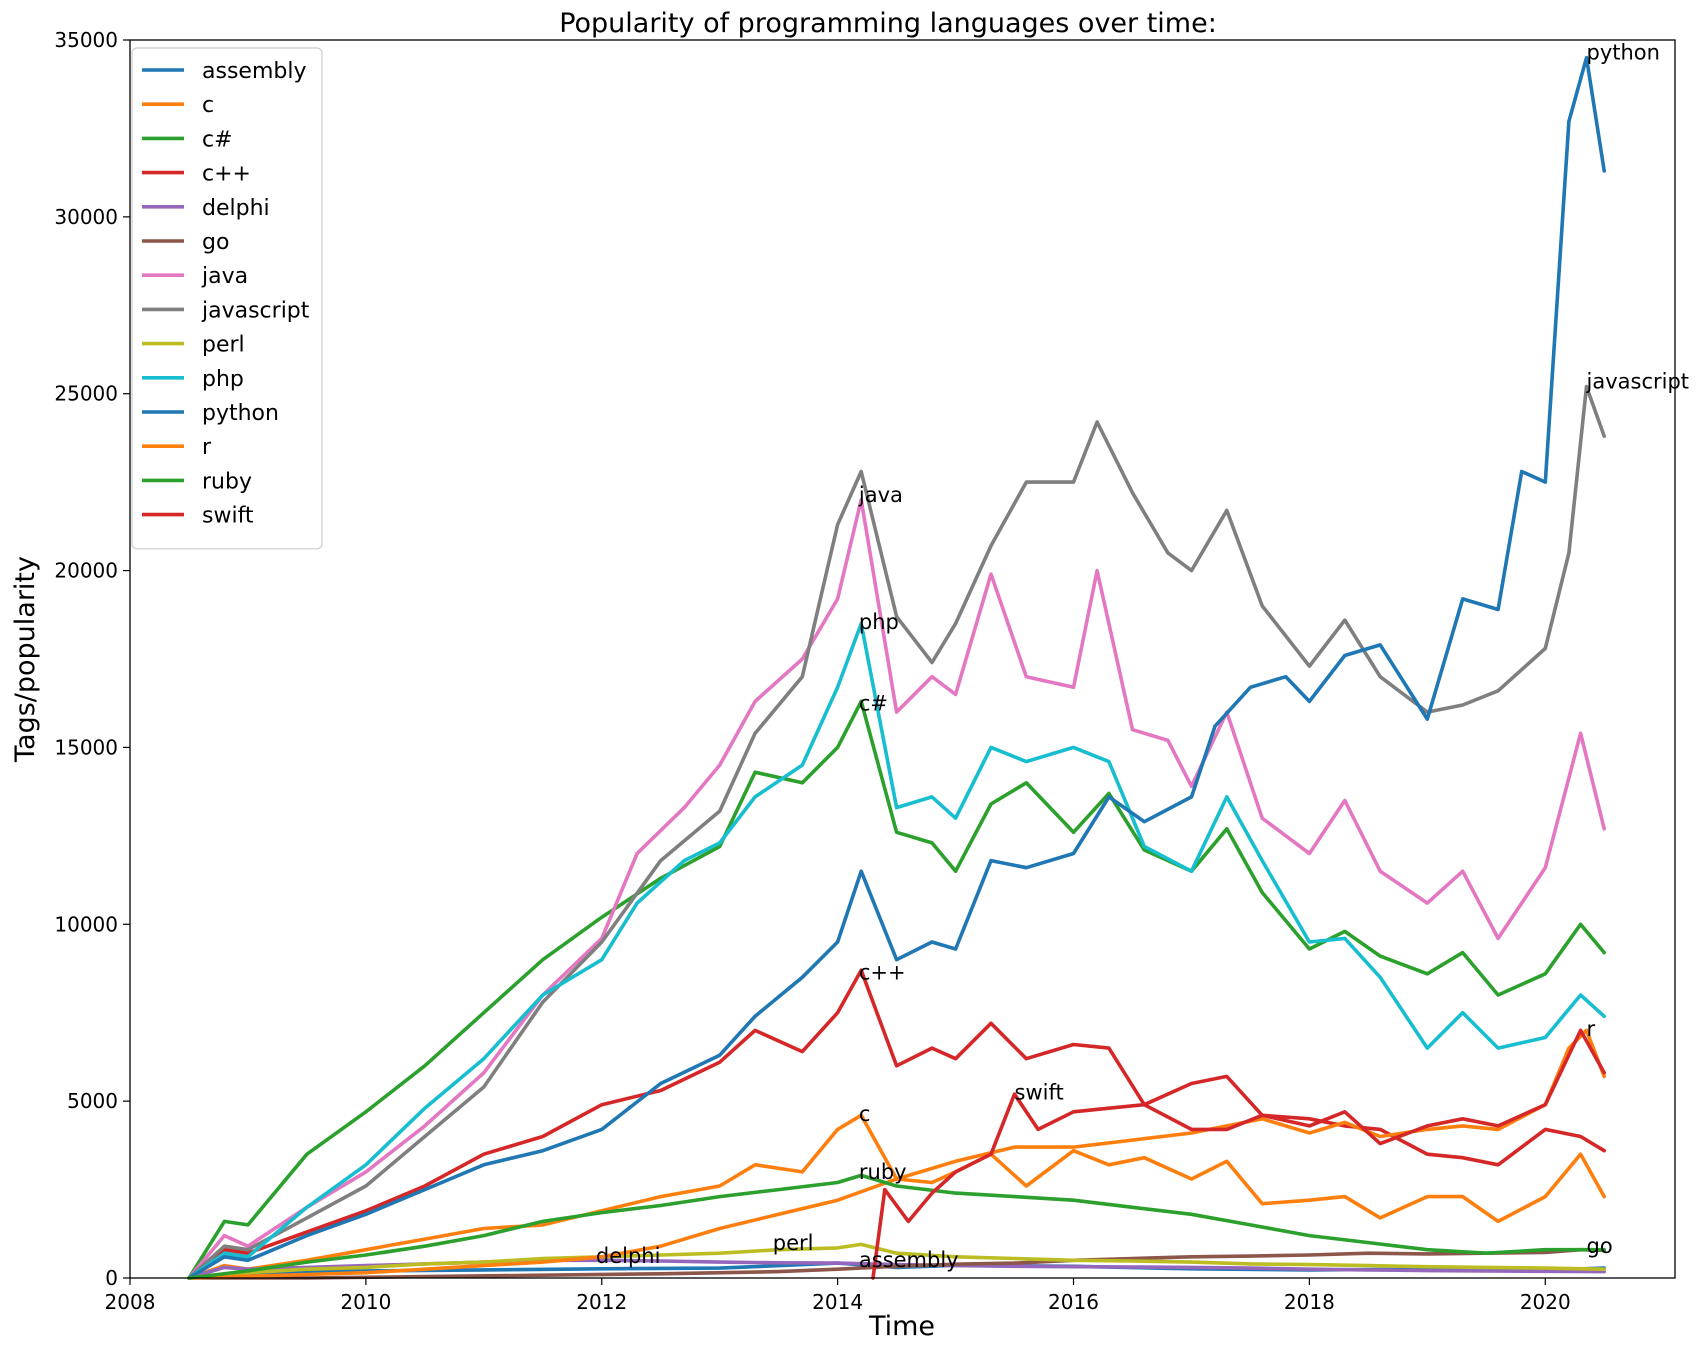  What do you see at coordinates (227, 481) in the screenshot?
I see `legend-label-ruby: ruby` at bounding box center [227, 481].